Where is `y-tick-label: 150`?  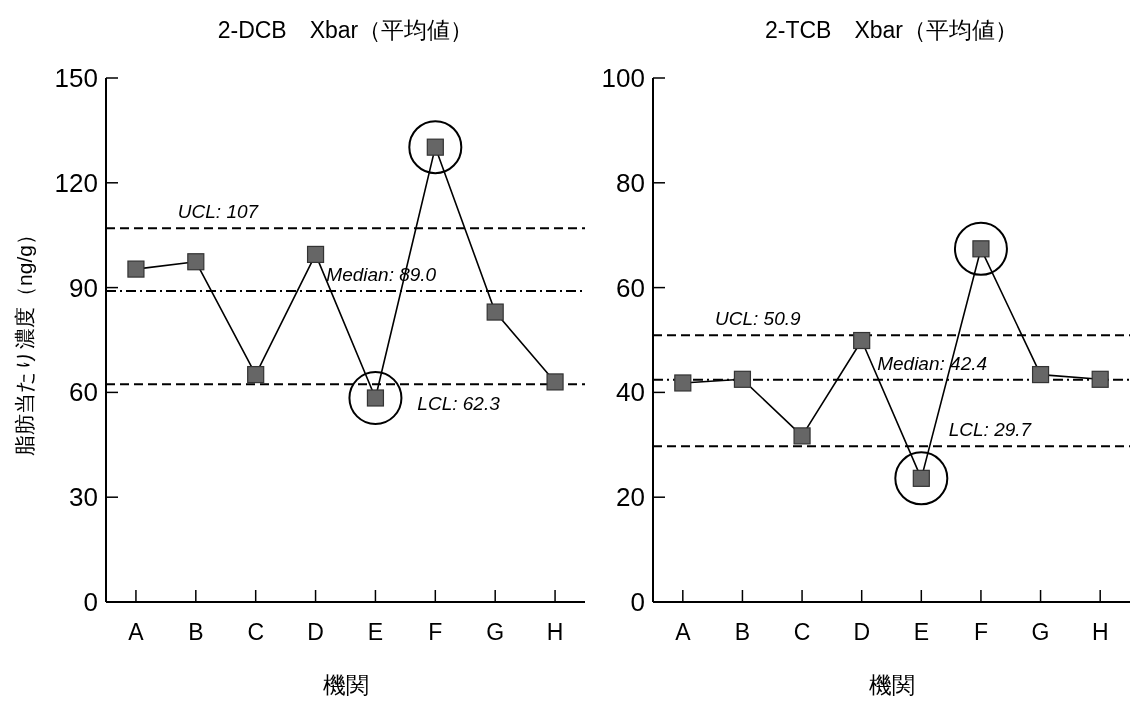 y-tick-label: 150 is located at coordinates (76, 78).